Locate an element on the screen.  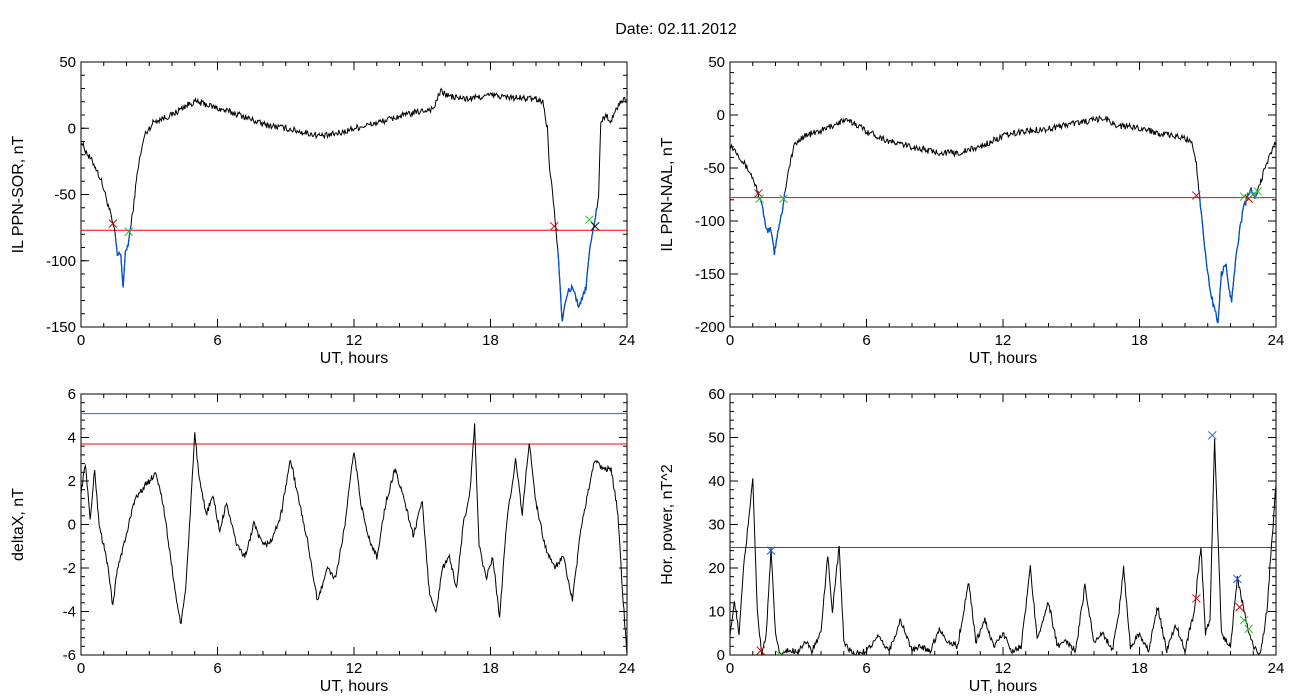
y-axis-label: IL PPN-SOR, nT is located at coordinates (18, 194).